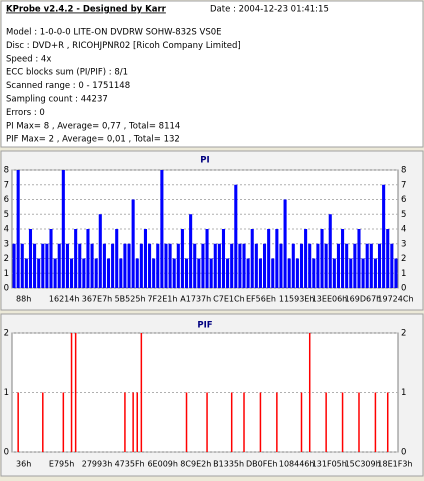 The image size is (424, 481). What do you see at coordinates (68, 86) in the screenshot?
I see `info-line: Scanned range : 0 - 1751148` at bounding box center [68, 86].